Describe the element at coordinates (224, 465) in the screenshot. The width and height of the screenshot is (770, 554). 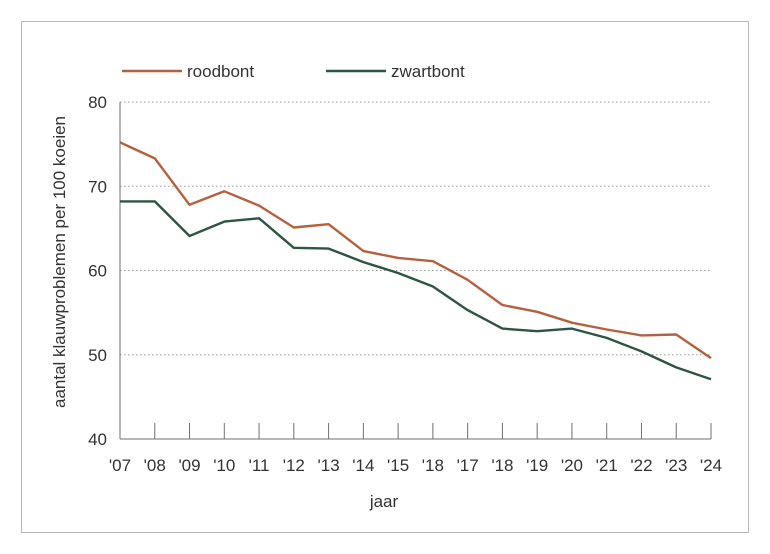
I see `x-tick-label: '10` at that location.